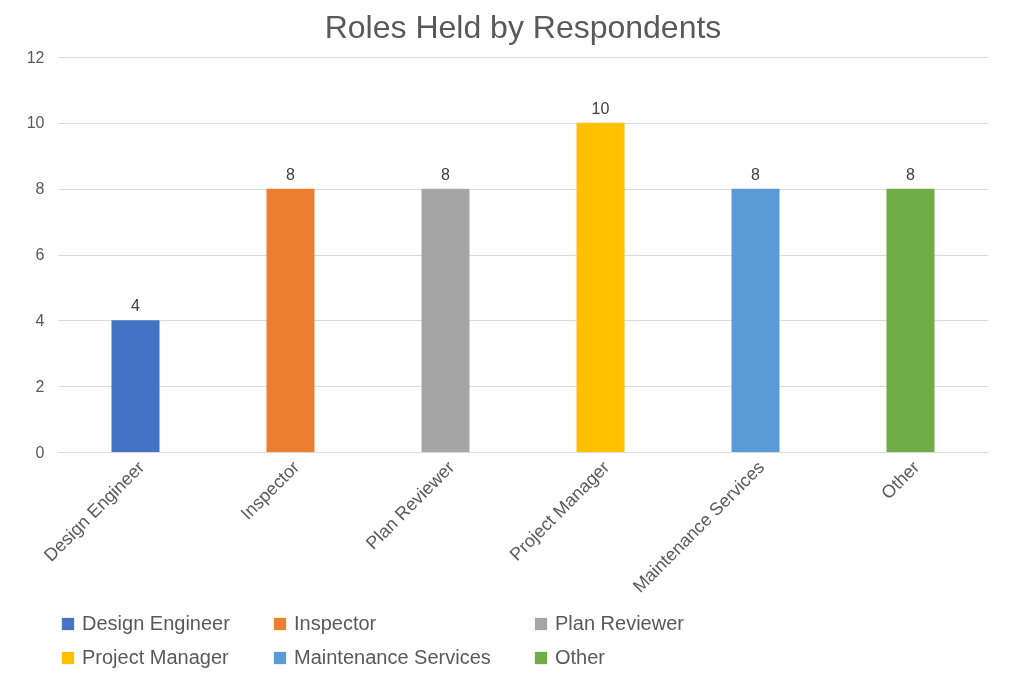 The width and height of the screenshot is (1018, 698). I want to click on legend-label: Inspector, so click(335, 623).